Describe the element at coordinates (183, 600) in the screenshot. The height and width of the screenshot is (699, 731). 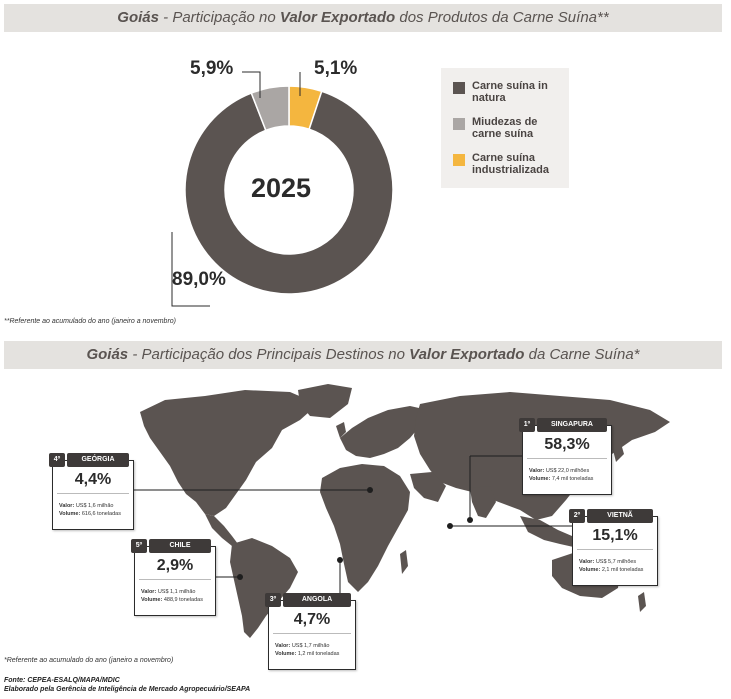
I see `volume-value: 488,9 toneladas` at that location.